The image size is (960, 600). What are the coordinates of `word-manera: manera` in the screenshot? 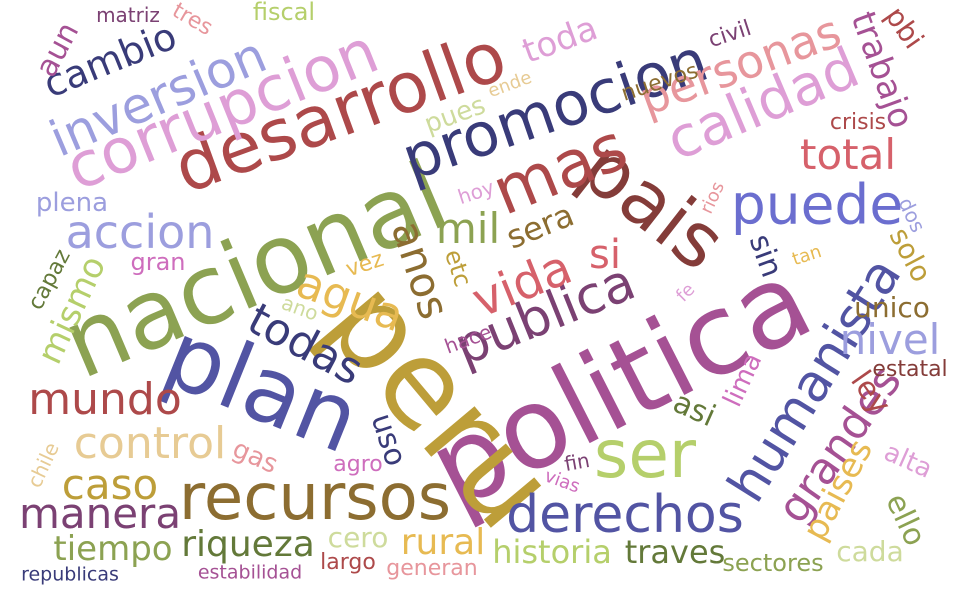 It's located at (100, 513).